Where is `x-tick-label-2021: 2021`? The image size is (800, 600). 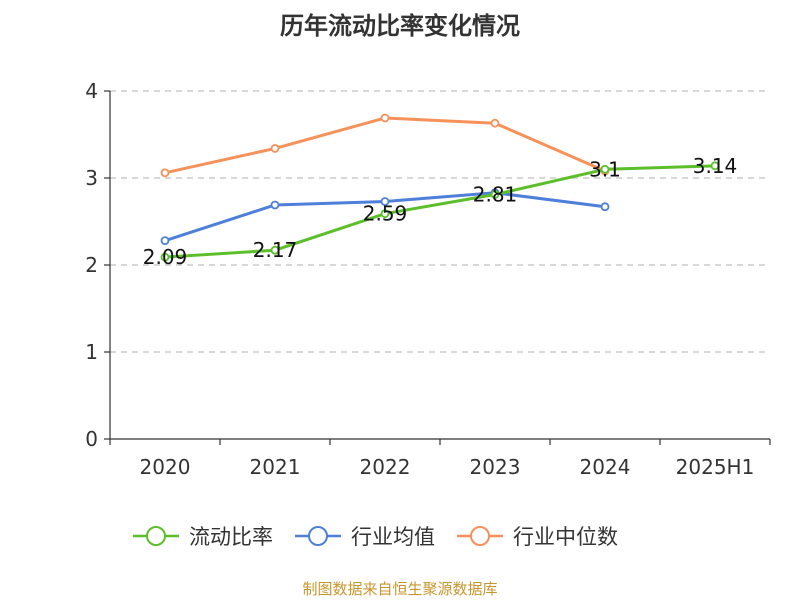 x-tick-label-2021: 2021 is located at coordinates (275, 467).